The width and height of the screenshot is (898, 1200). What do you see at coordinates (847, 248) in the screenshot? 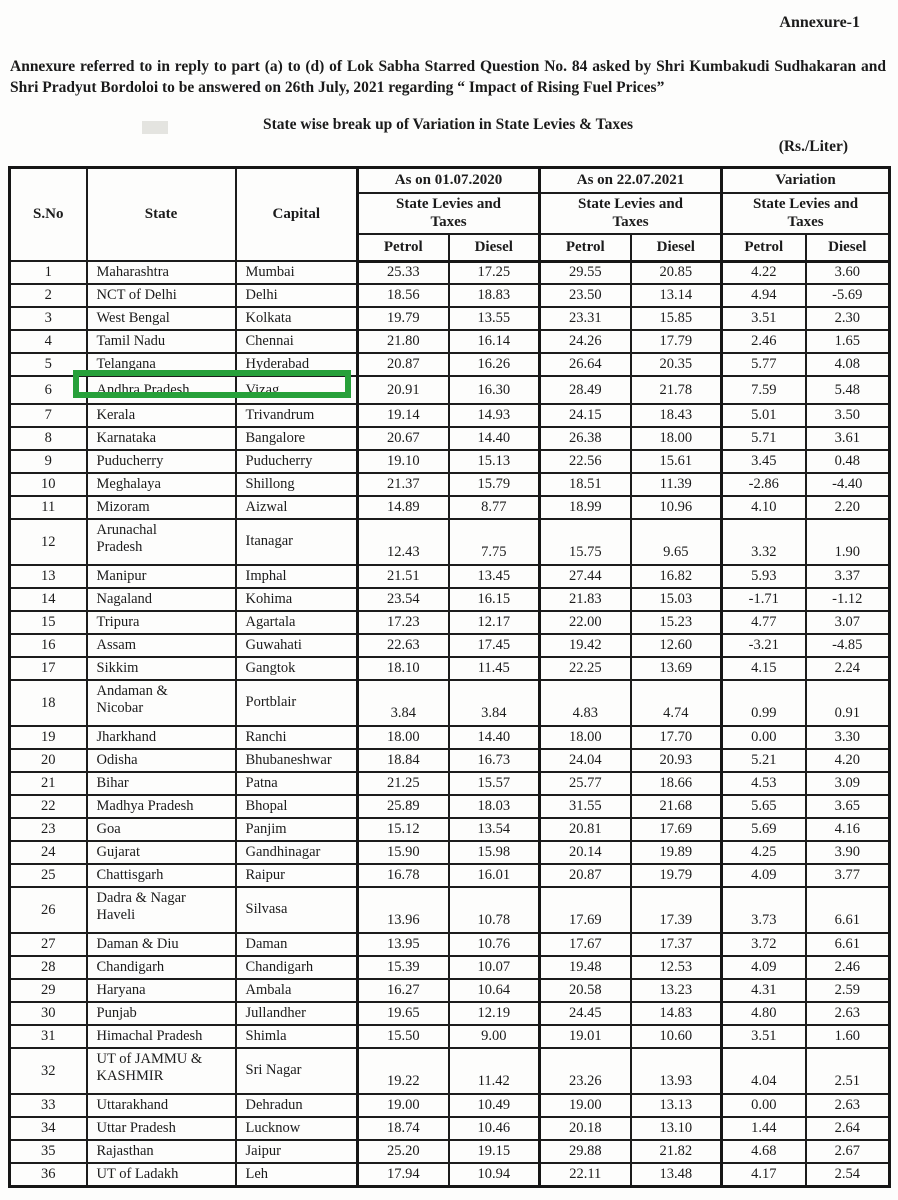
I see `col-header-diesel-variation: Diesel` at bounding box center [847, 248].